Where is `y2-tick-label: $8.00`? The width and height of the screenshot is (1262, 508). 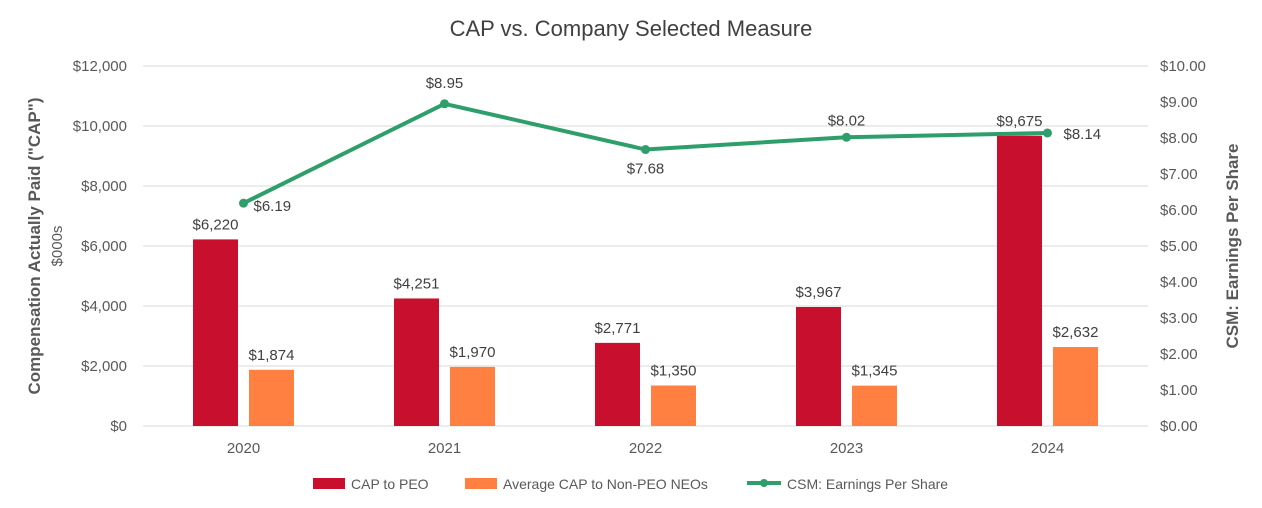 y2-tick-label: $8.00 is located at coordinates (1179, 138).